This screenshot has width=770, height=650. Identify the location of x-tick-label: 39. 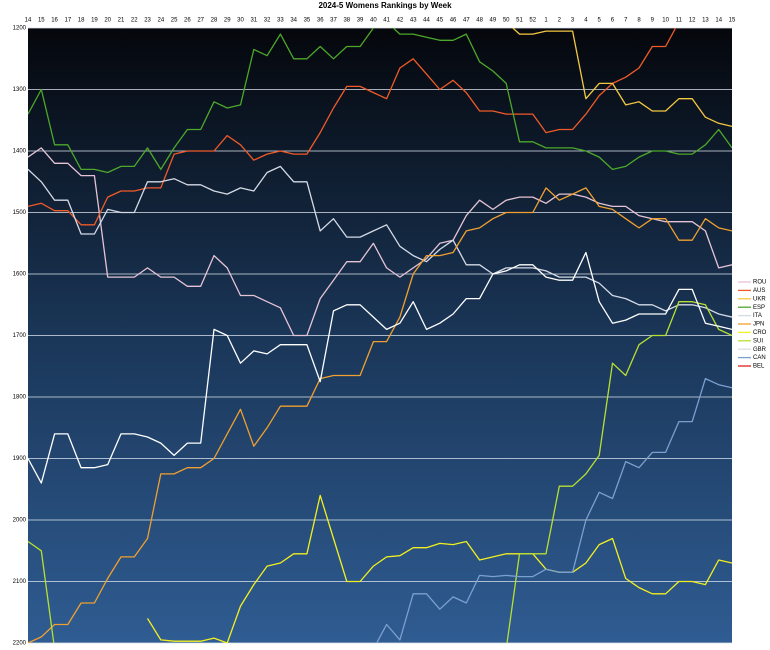
(360, 21).